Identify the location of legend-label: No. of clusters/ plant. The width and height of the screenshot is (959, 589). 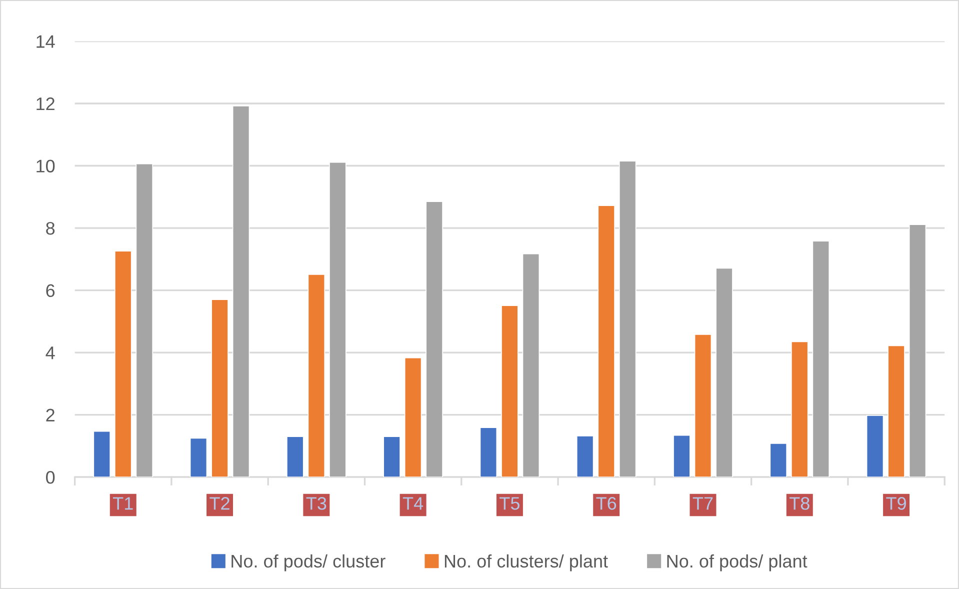
(526, 563).